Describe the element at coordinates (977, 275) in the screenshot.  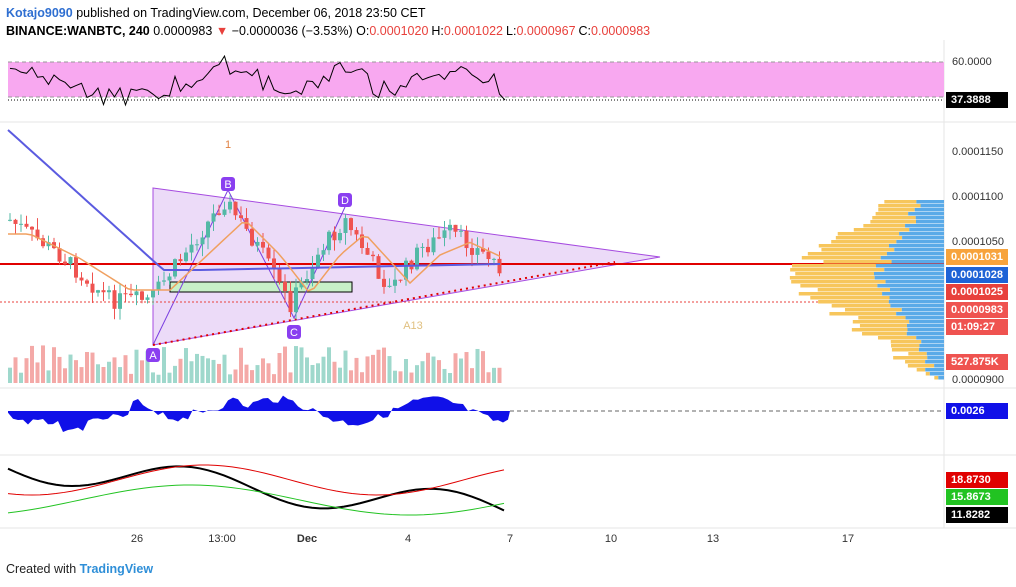
I see `label: 0.0001028` at that location.